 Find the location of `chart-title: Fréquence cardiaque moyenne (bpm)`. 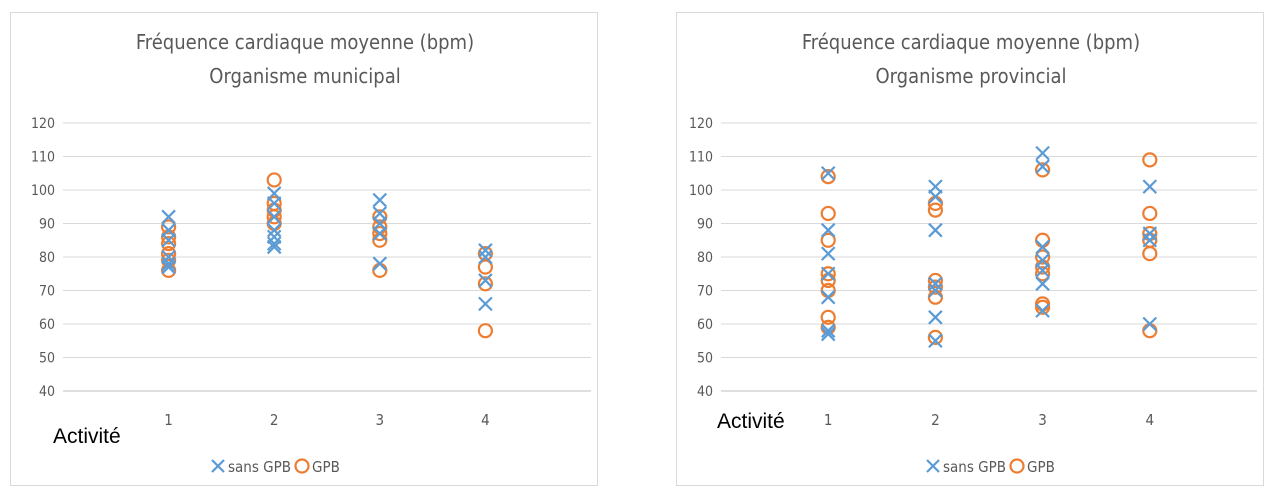

chart-title: Fréquence cardiaque moyenne (bpm) is located at coordinates (971, 42).